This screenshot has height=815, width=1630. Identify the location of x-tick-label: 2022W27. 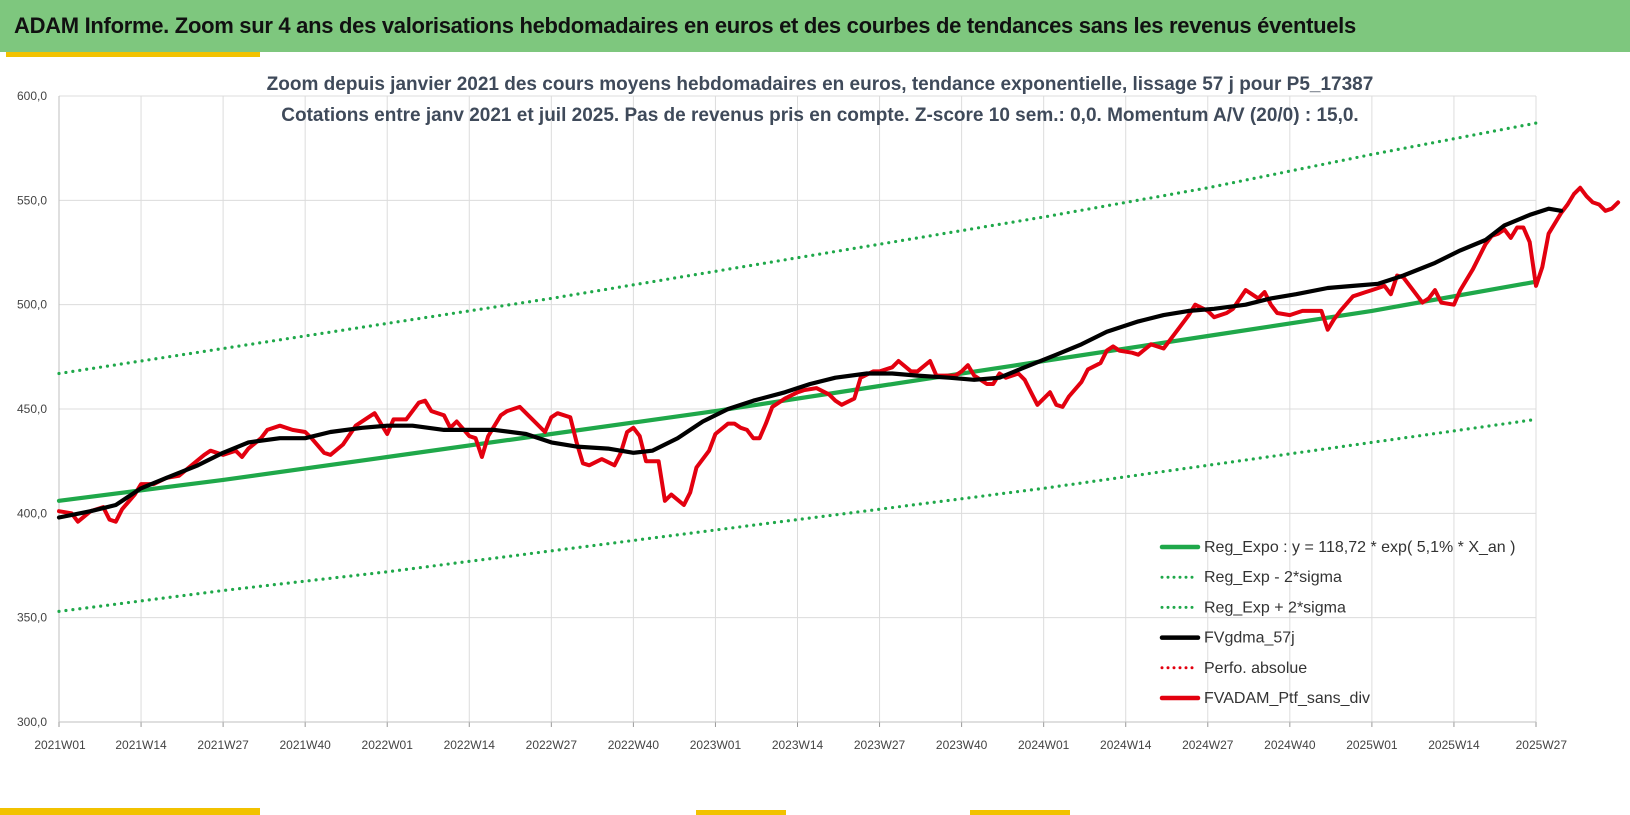
(552, 745).